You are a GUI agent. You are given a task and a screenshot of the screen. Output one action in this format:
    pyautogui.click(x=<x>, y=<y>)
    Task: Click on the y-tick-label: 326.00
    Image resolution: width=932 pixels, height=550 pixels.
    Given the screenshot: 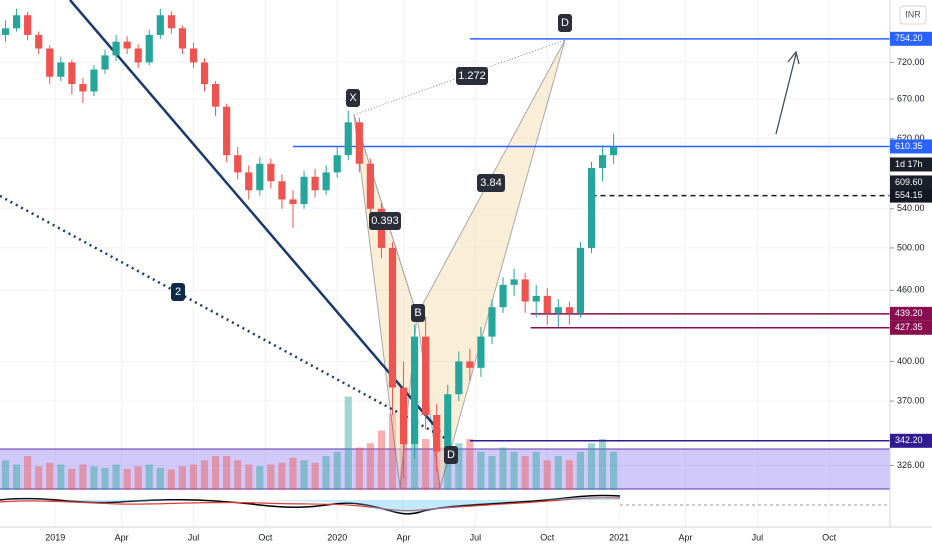 What is the action you would take?
    pyautogui.click(x=911, y=465)
    